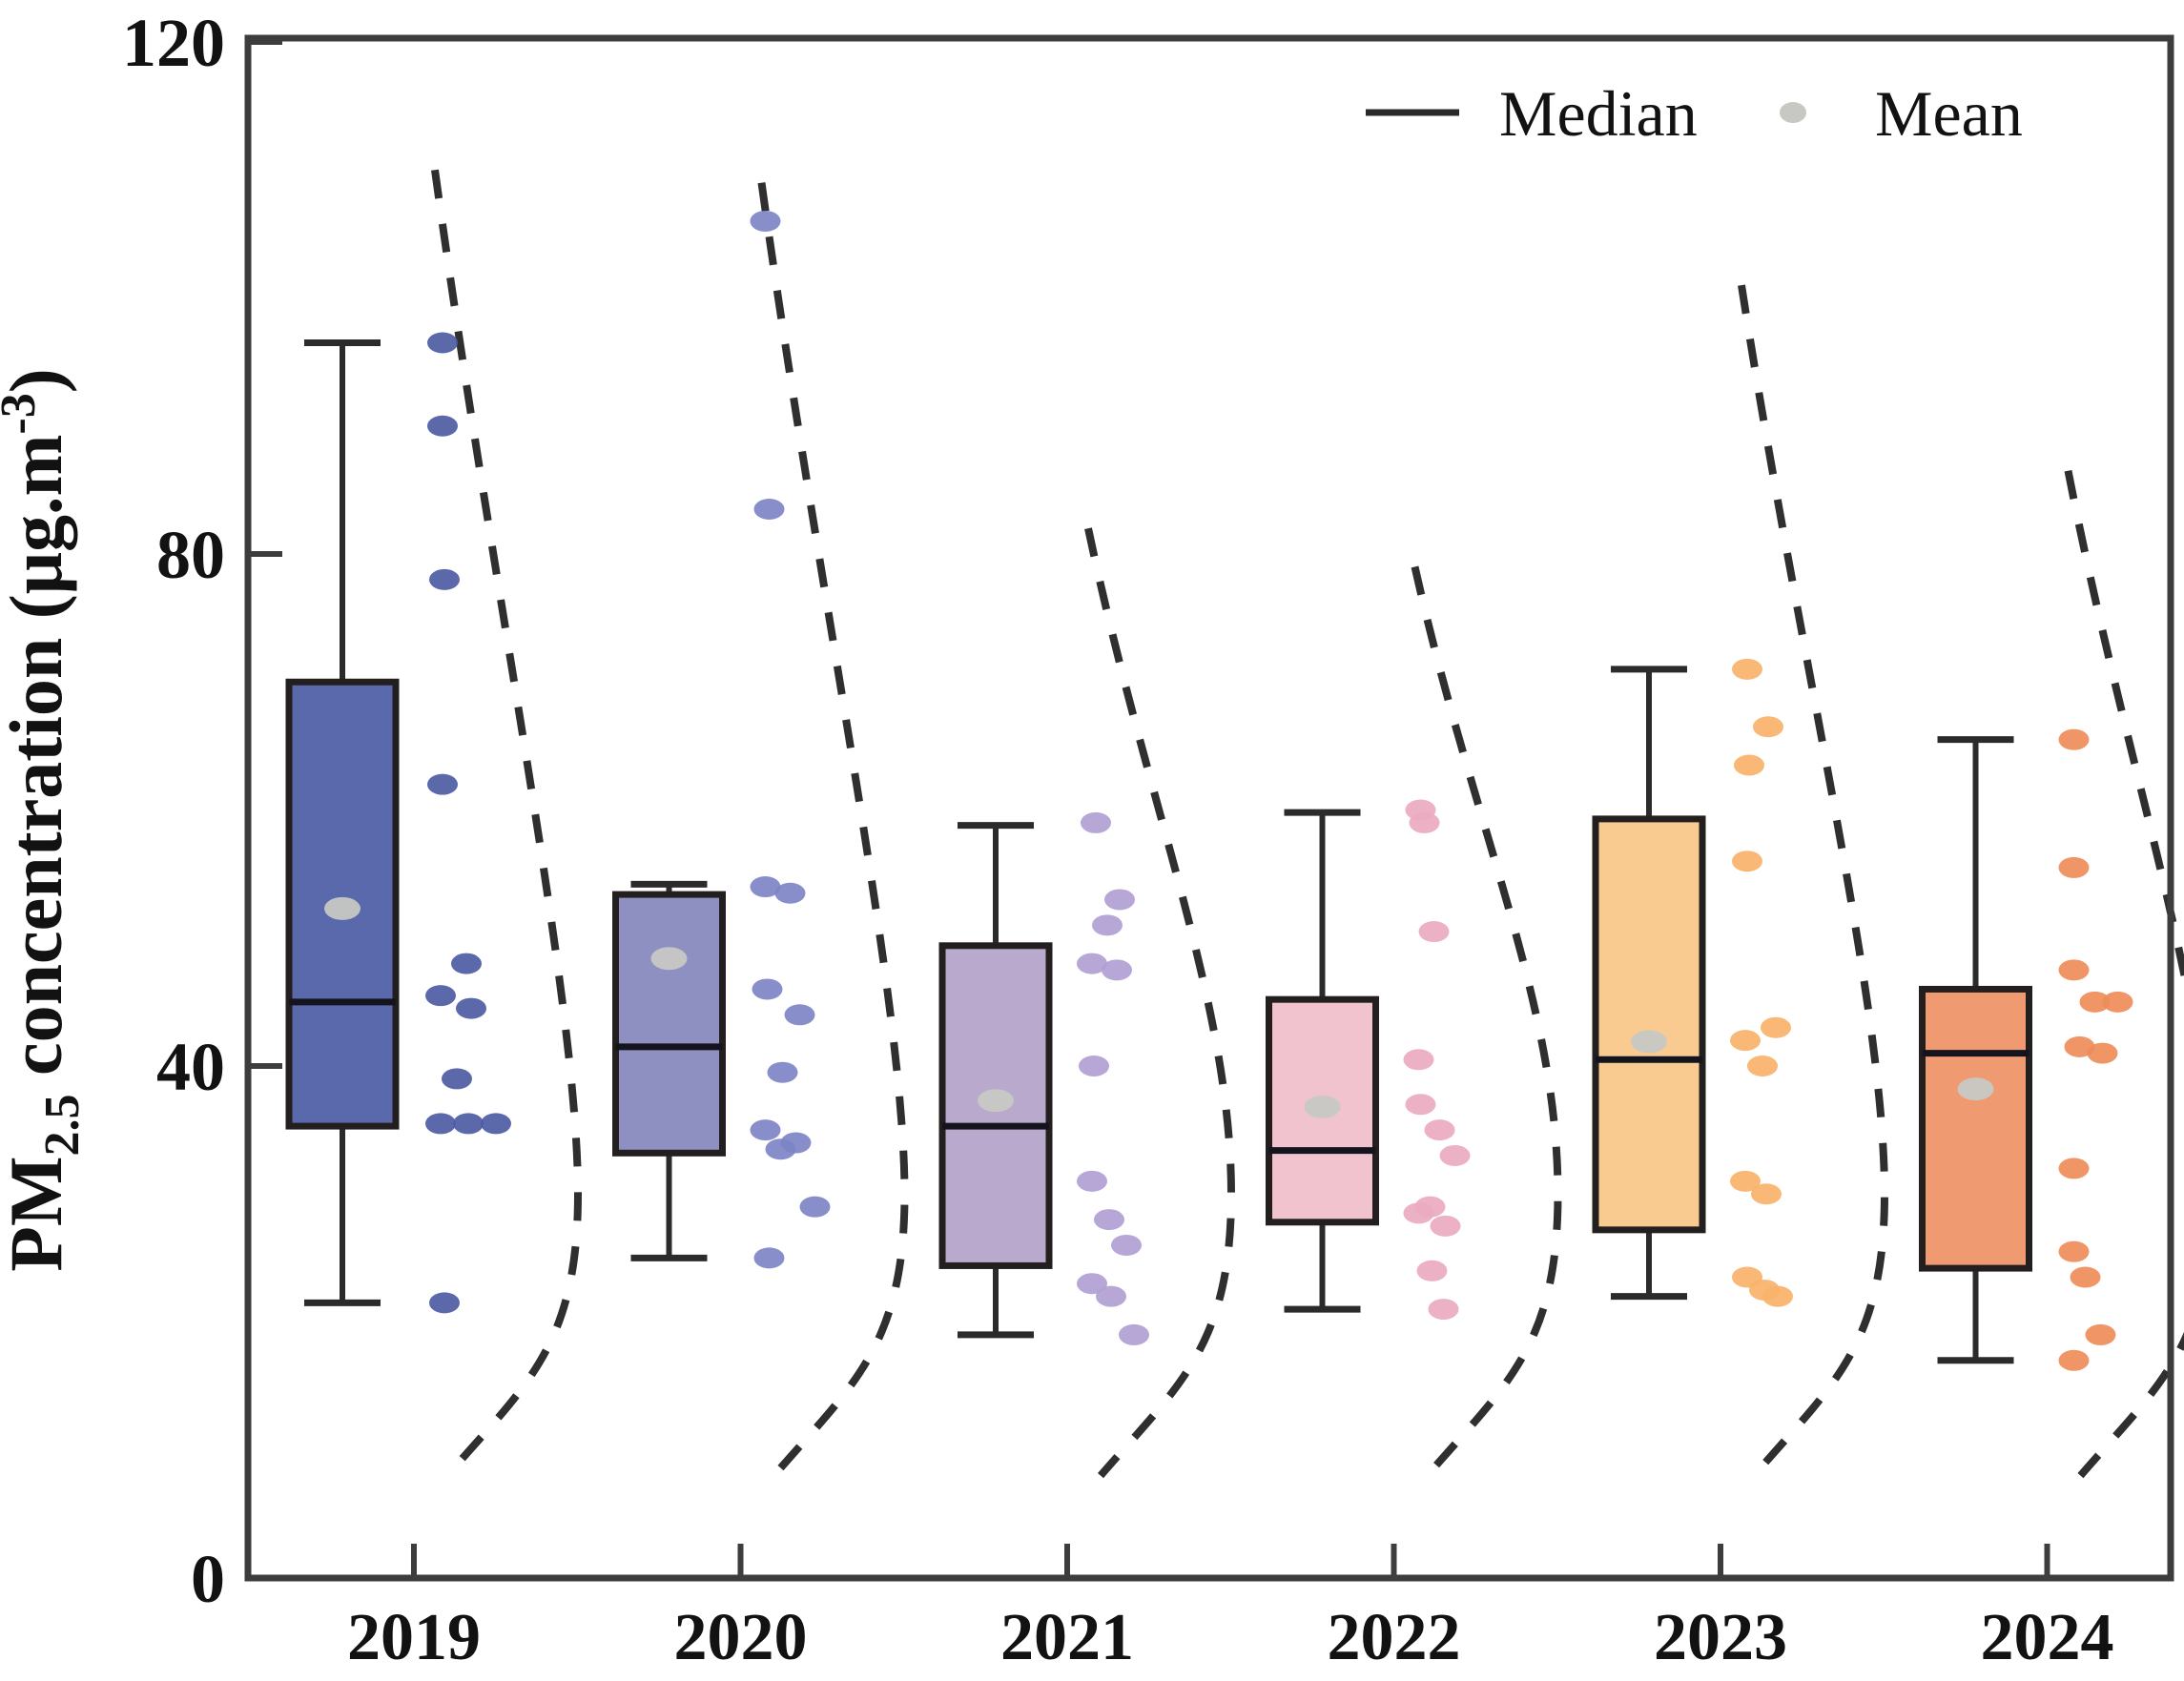  What do you see at coordinates (45, 820) in the screenshot?
I see `y-axis-label: PM2.5 concentration (μg.m-3)` at bounding box center [45, 820].